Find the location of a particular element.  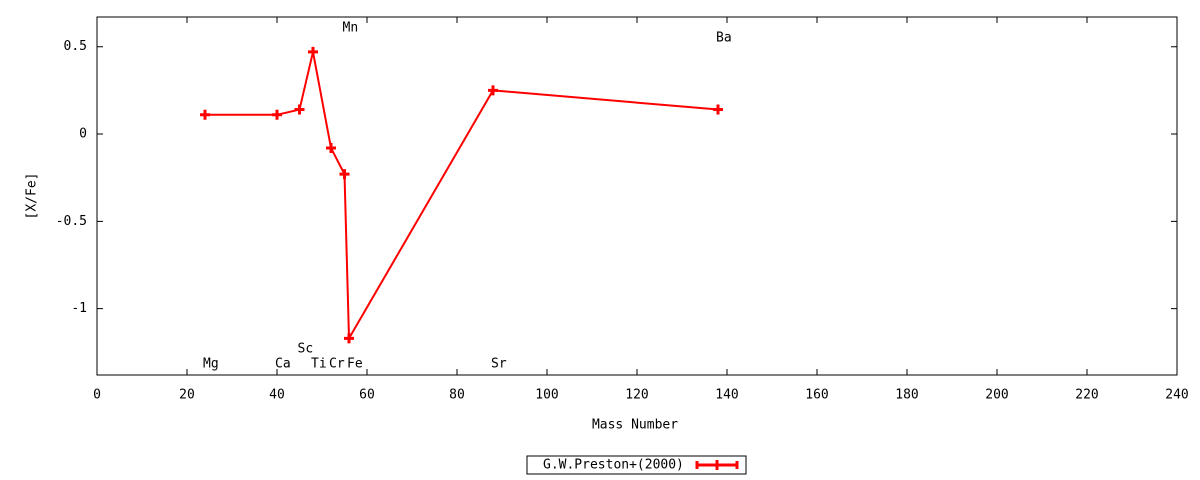

point-label: Fe is located at coordinates (355, 364).